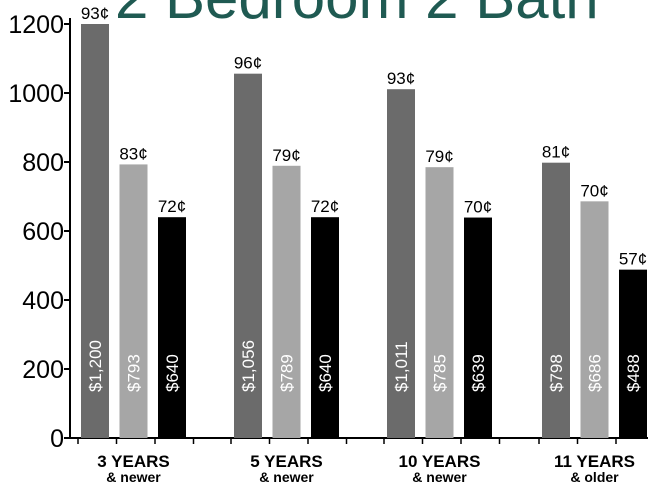 The width and height of the screenshot is (651, 487). I want to click on bar-value-label: $686, so click(595, 373).